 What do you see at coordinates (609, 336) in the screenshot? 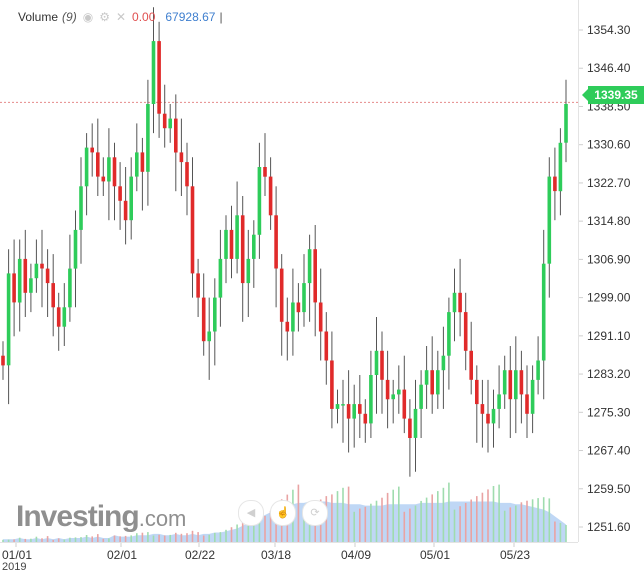
I see `y-tick-label: 1291.10` at bounding box center [609, 336].